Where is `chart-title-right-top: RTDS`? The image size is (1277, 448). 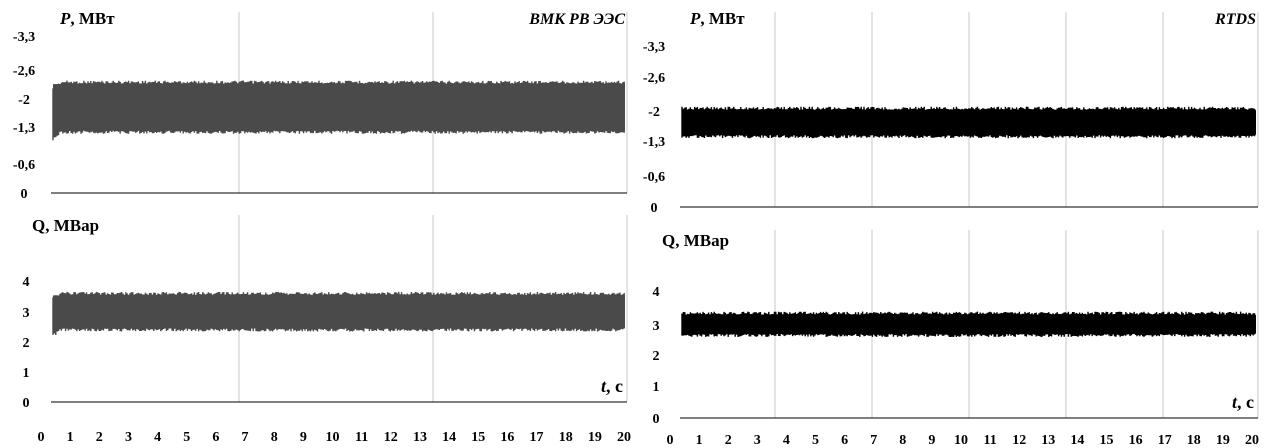
chart-title-right-top: RTDS is located at coordinates (1235, 19).